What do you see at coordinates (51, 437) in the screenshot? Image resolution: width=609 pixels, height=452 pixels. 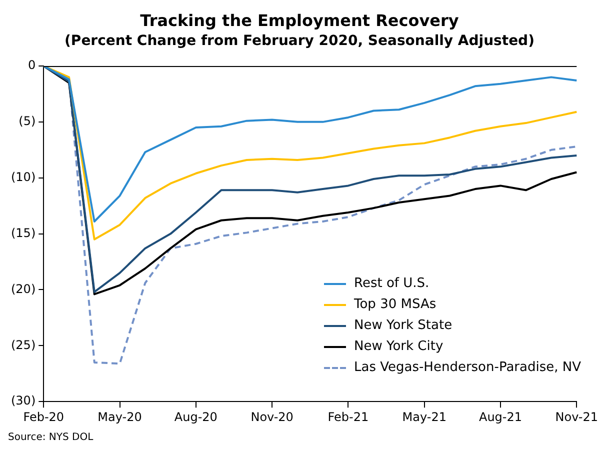 I see `source-note: Source: NYS DOL` at bounding box center [51, 437].